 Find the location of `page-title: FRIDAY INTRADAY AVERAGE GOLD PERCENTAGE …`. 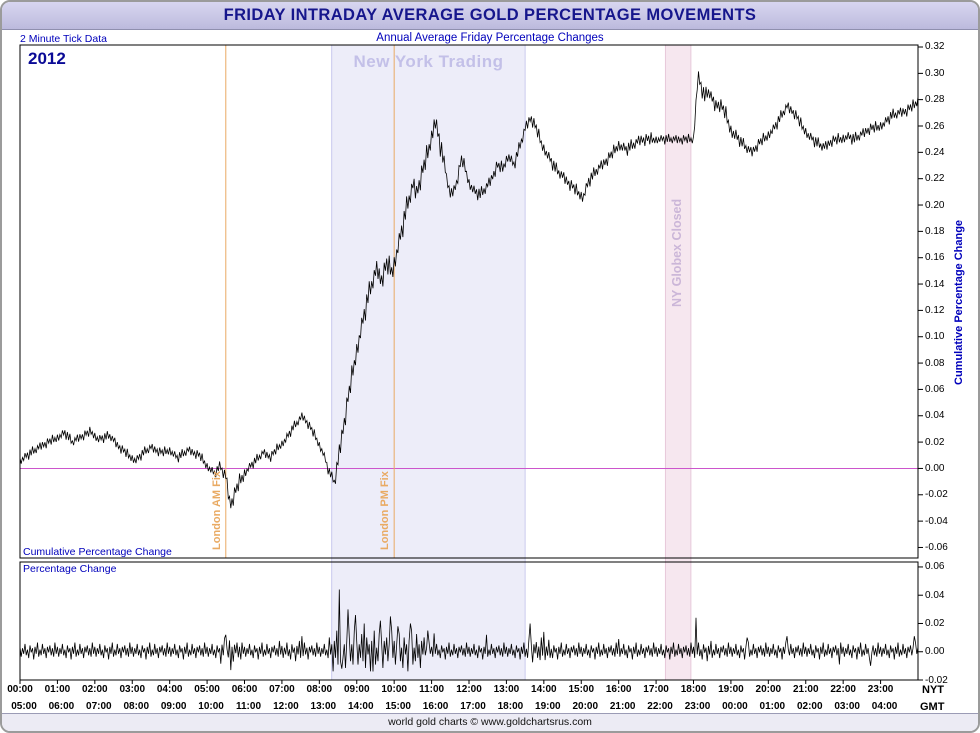

page-title: FRIDAY INTRADAY AVERAGE GOLD PERCENTAGE … is located at coordinates (490, 15).